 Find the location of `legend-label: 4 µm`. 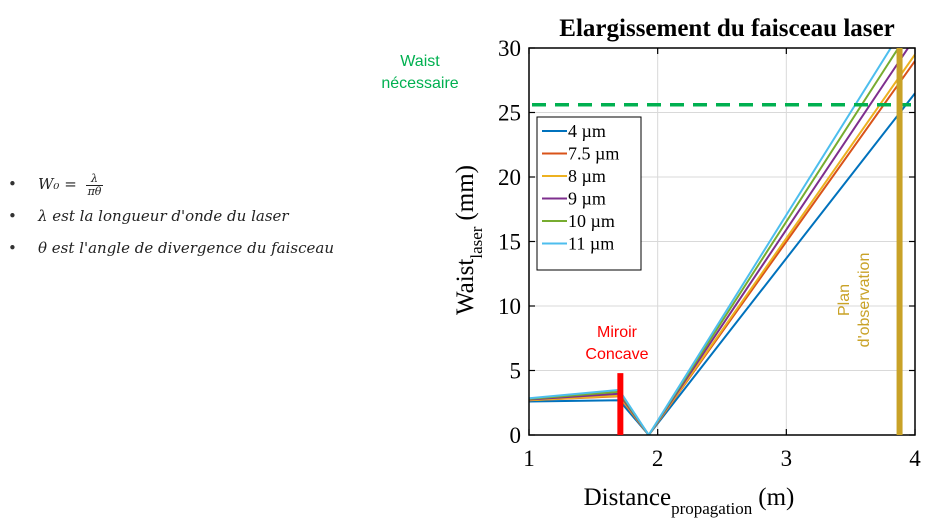

legend-label: 4 µm is located at coordinates (587, 131).